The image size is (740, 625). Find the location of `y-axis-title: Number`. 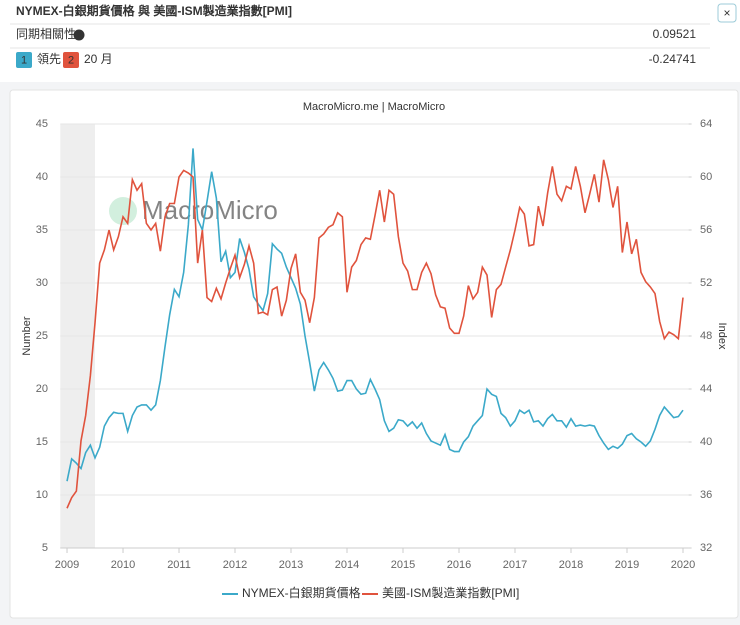

y-axis-title: Number is located at coordinates (27, 335).